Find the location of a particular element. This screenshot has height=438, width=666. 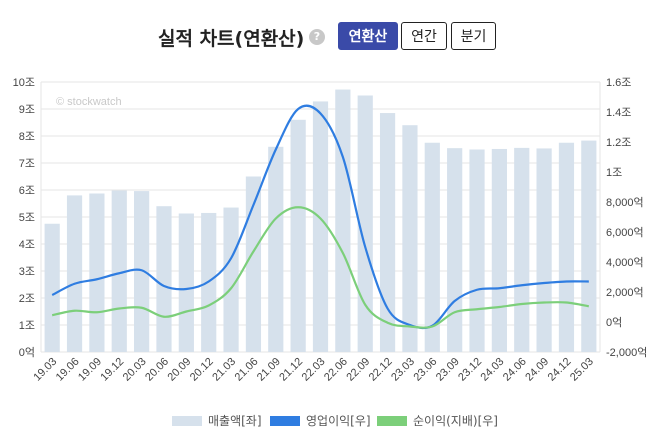

help-icon: ? is located at coordinates (317, 37).